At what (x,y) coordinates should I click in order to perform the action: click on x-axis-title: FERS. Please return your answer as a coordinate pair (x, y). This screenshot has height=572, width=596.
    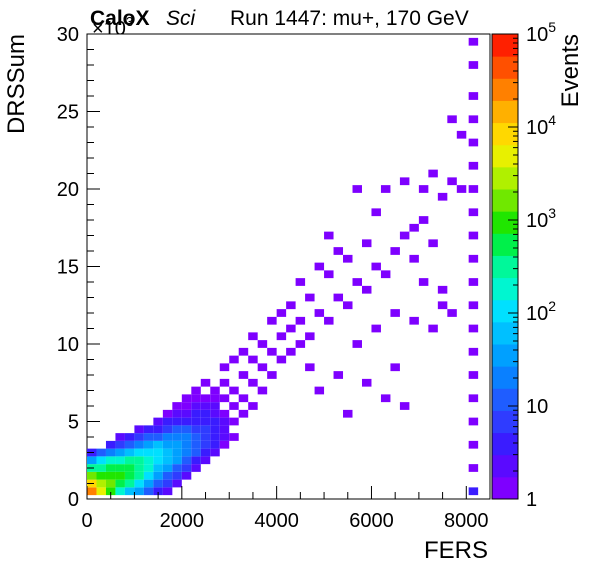
    Looking at the image, I should click on (456, 550).